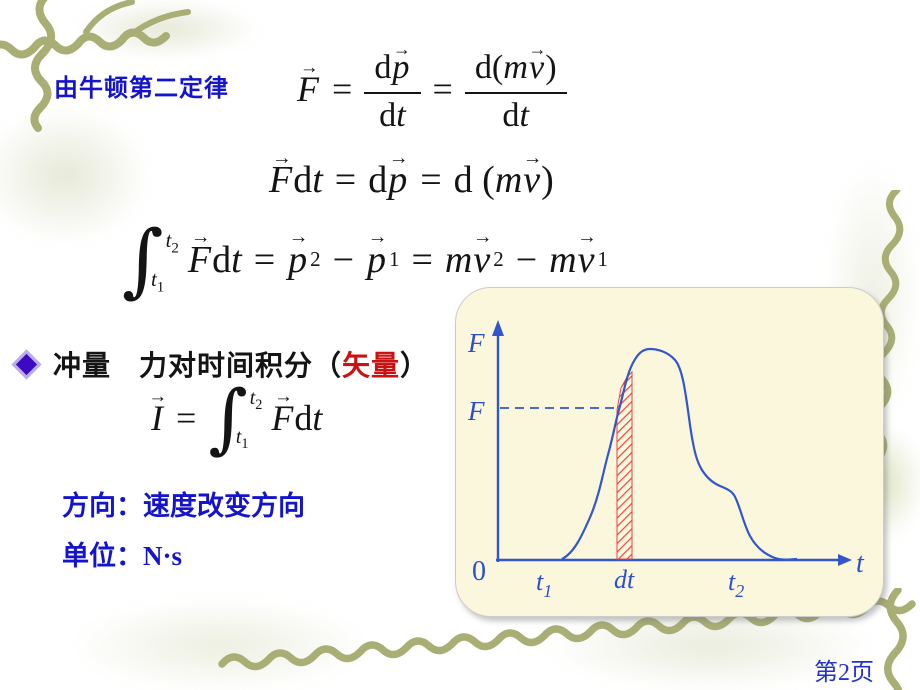 The width and height of the screenshot is (920, 690). What do you see at coordinates (141, 88) in the screenshot?
I see `intro-label: 由牛顿第二定律` at bounding box center [141, 88].